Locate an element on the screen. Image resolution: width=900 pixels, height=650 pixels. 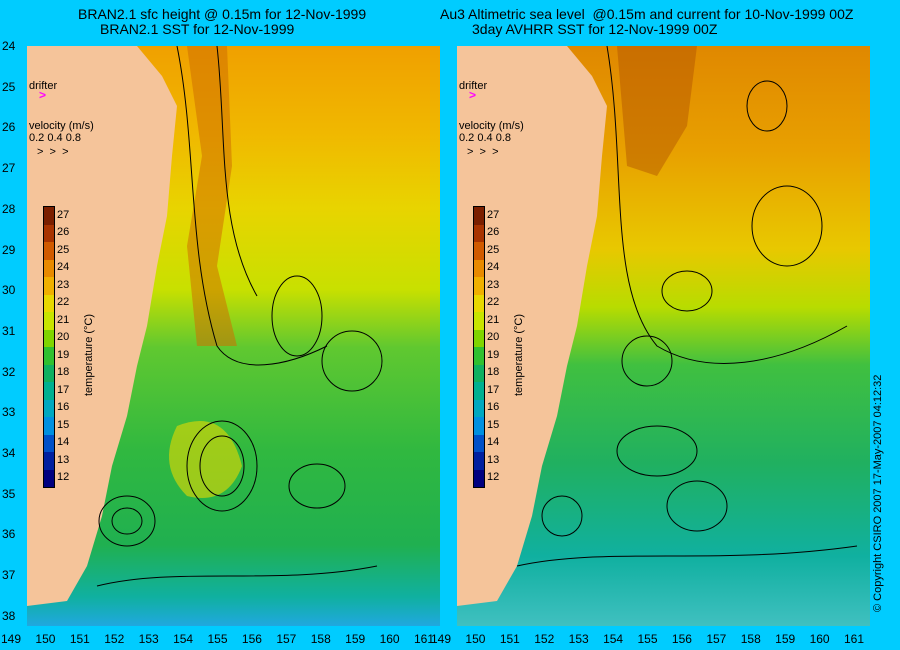
colorbar-tick-label: 19 is located at coordinates (63, 354).